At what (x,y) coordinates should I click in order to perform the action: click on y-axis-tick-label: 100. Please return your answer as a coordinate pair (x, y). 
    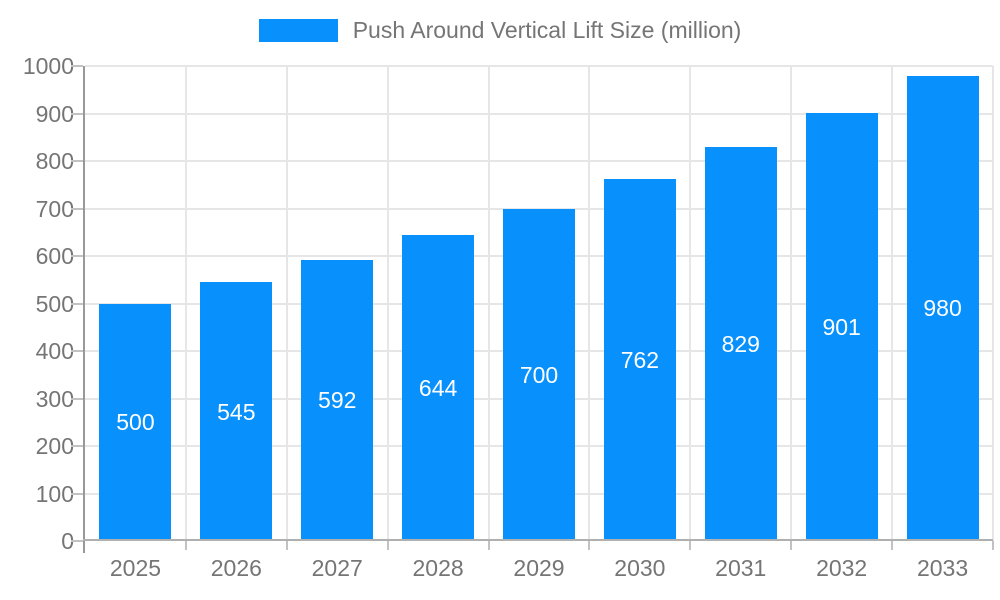
    Looking at the image, I should click on (54, 493).